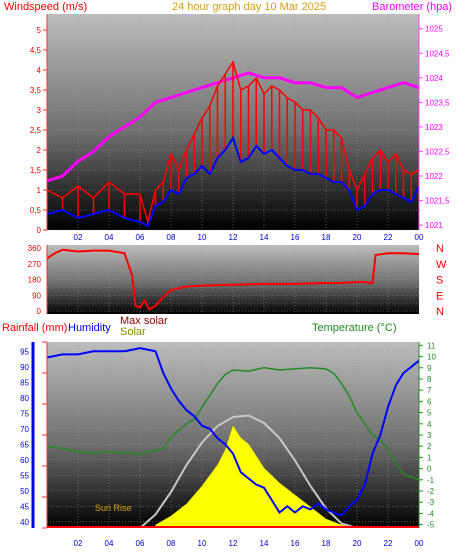 The width and height of the screenshot is (466, 555). What do you see at coordinates (39, 311) in the screenshot?
I see `direction-tick-label: 0` at bounding box center [39, 311].